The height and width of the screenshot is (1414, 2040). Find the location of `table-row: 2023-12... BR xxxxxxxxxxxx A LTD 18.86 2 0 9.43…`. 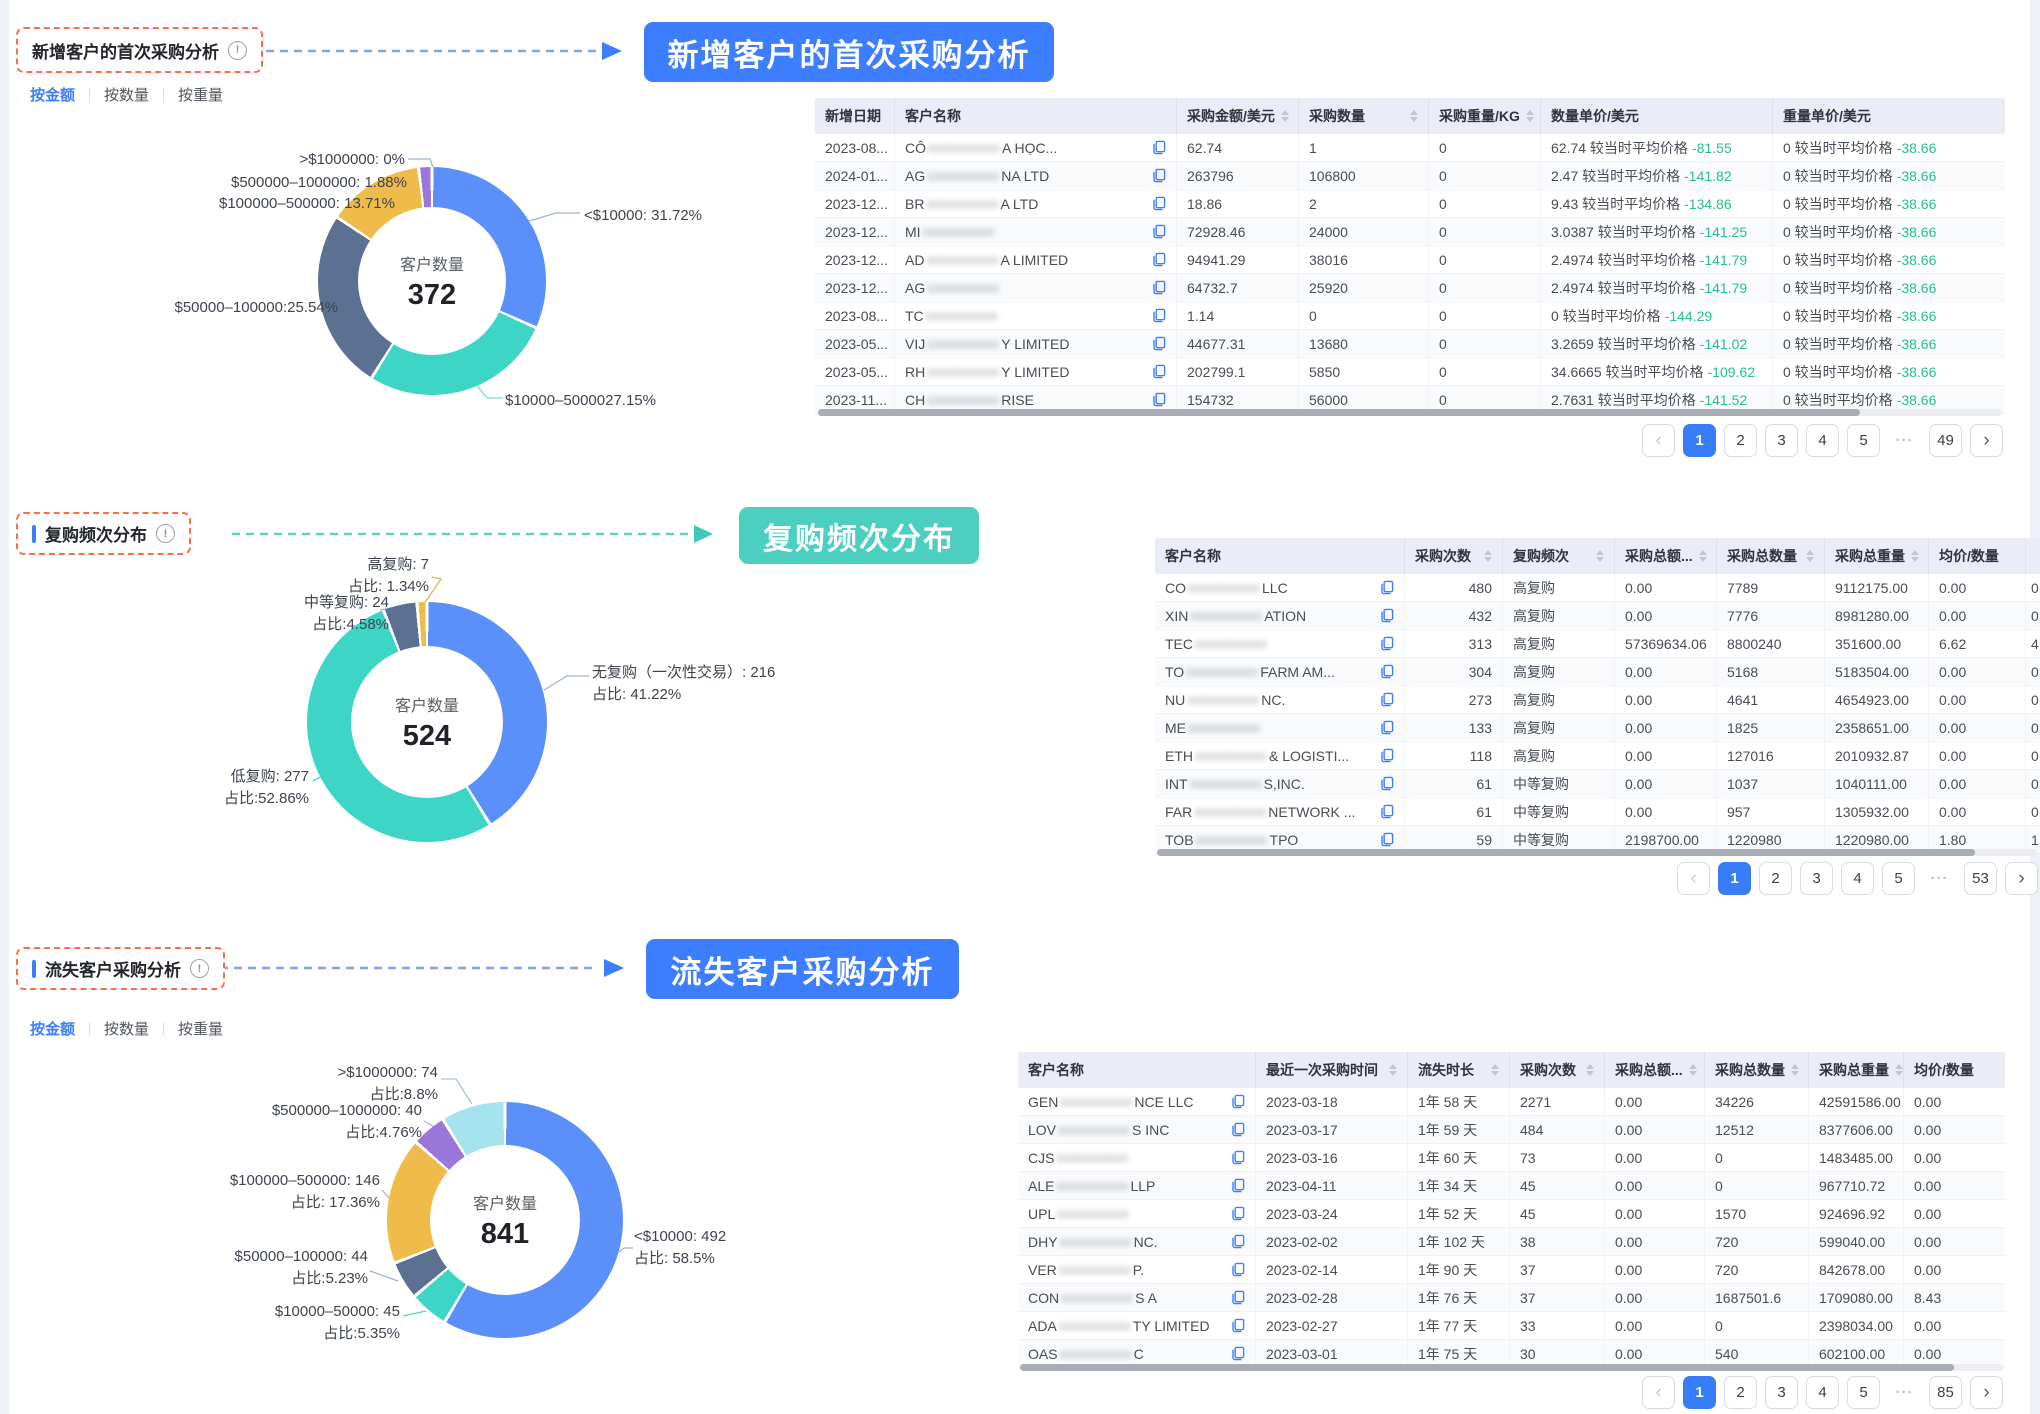

table-row: 2023-12... BR xxxxxxxxxxxx A LTD 18.86 2 0 9.43… is located at coordinates (1410, 204).